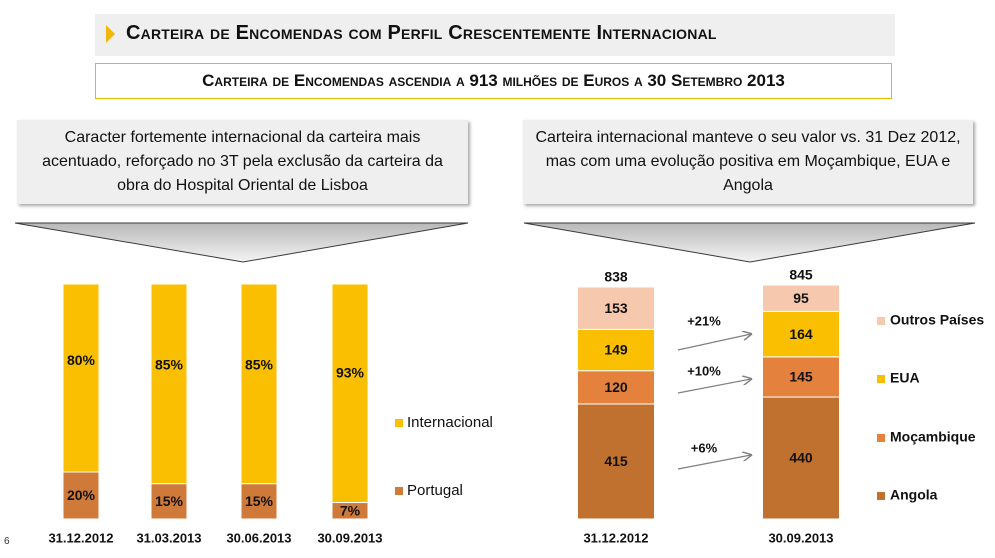 Image resolution: width=995 pixels, height=558 pixels. I want to click on data-label-portugal: 7%, so click(350, 510).